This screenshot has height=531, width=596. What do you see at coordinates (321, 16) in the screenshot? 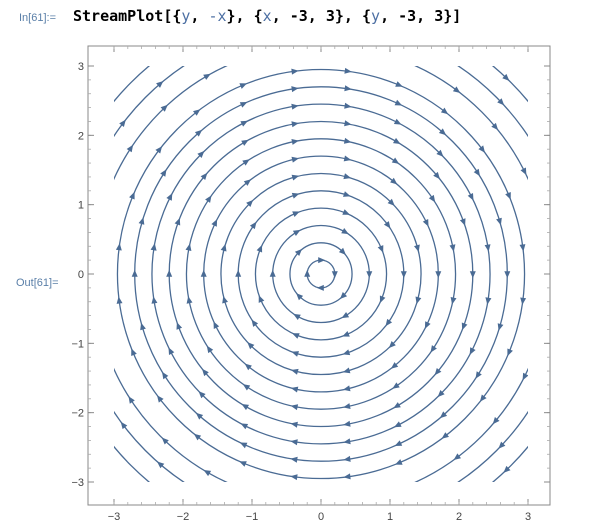
I see `code-token: , -3, 3}, {` at bounding box center [321, 16].